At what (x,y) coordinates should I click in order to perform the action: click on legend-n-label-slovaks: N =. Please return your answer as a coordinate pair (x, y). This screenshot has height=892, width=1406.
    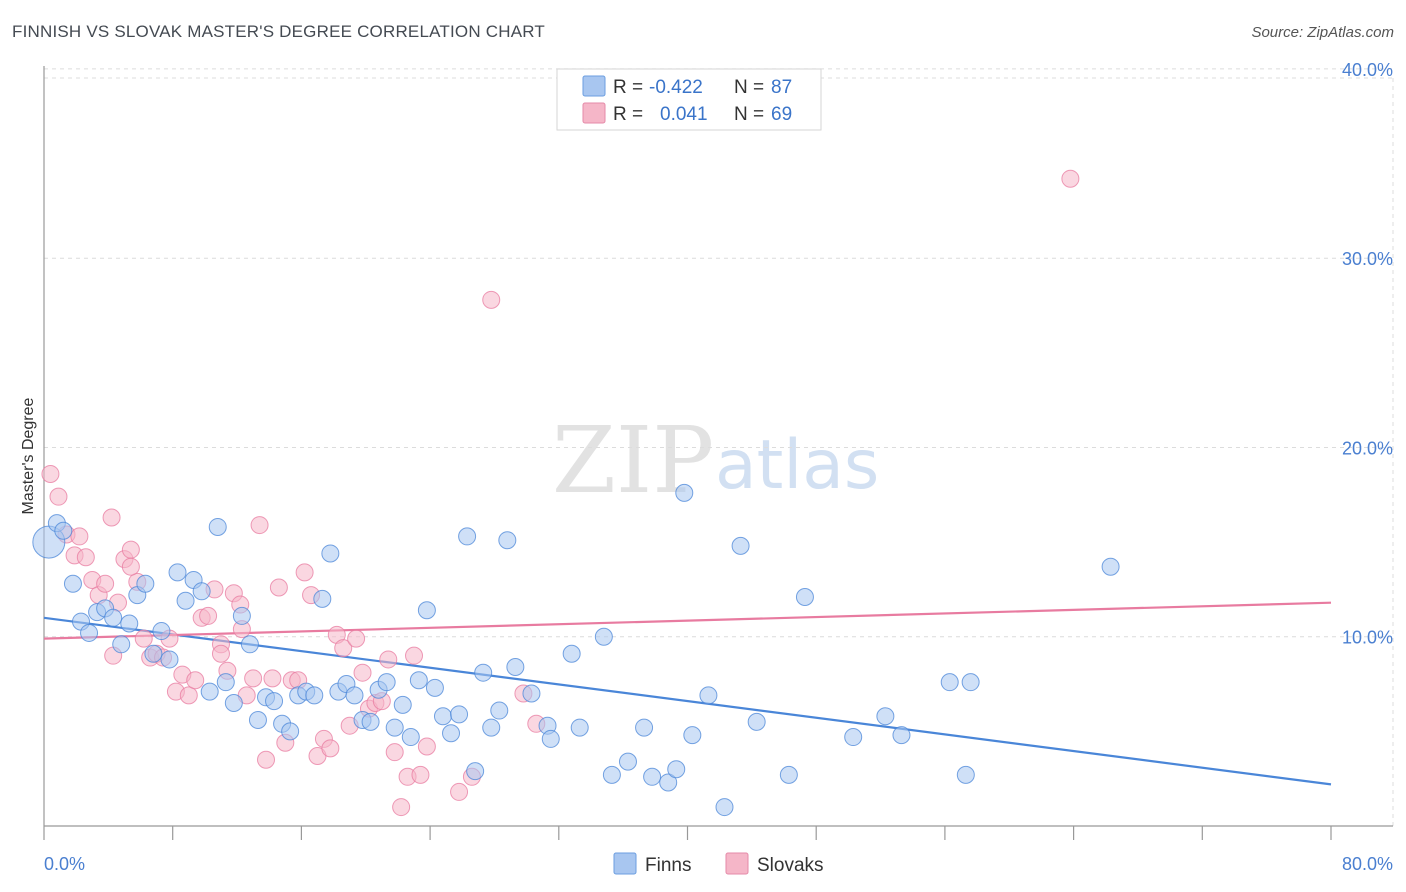
    Looking at the image, I should click on (749, 114).